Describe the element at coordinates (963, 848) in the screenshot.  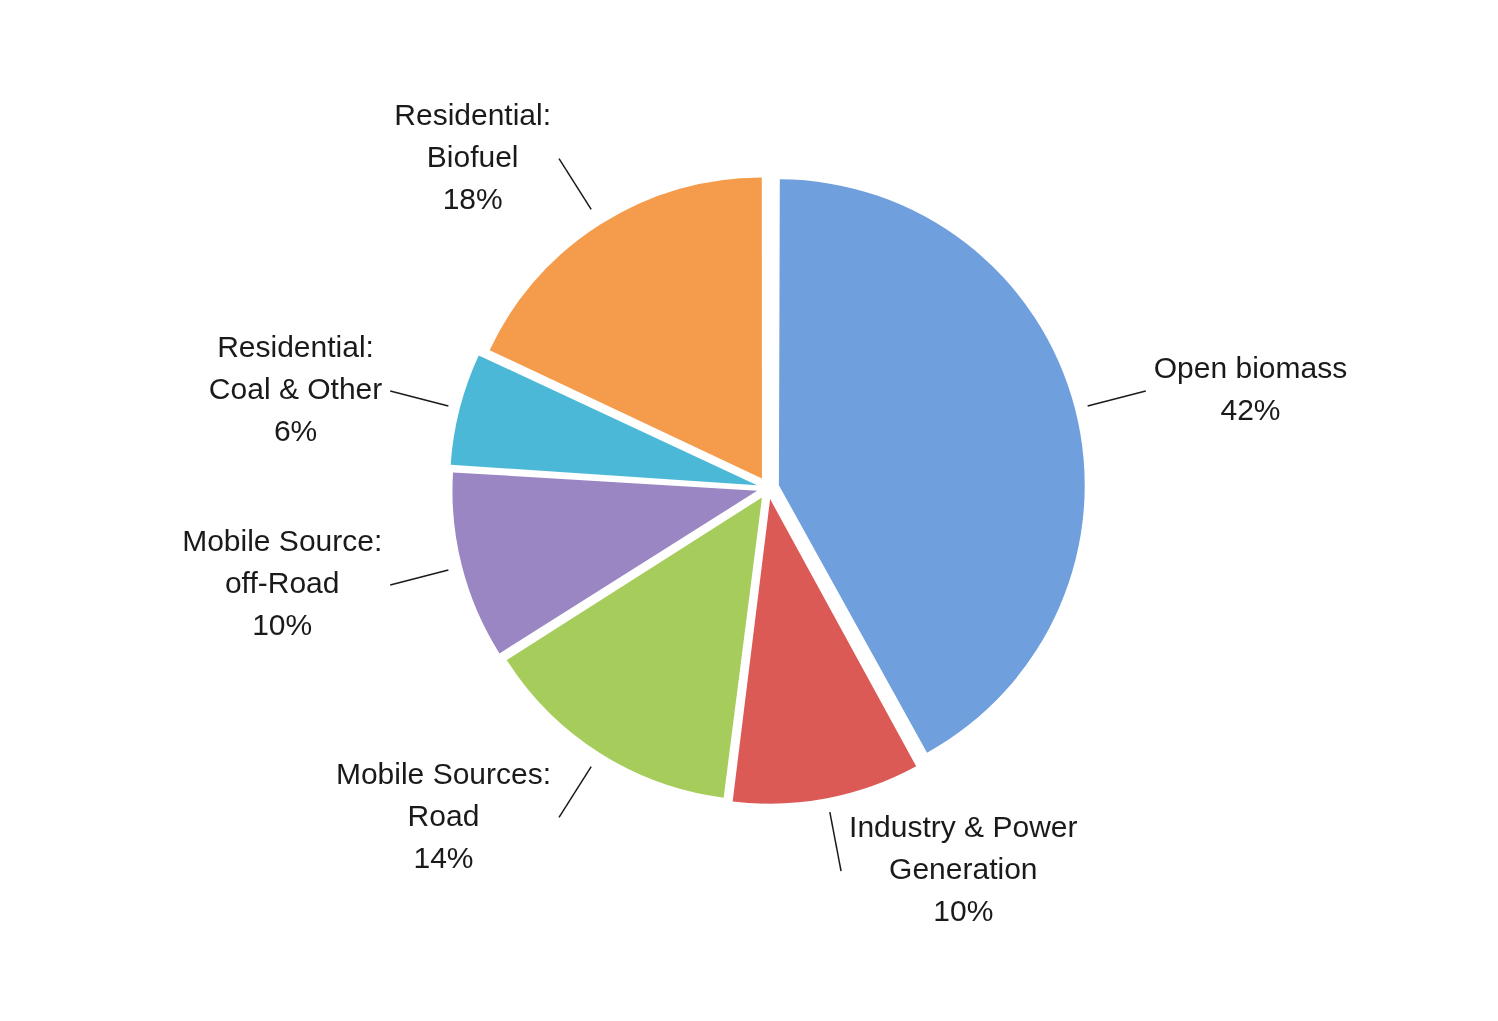
I see `slice-label: Industry & Power Generation` at that location.